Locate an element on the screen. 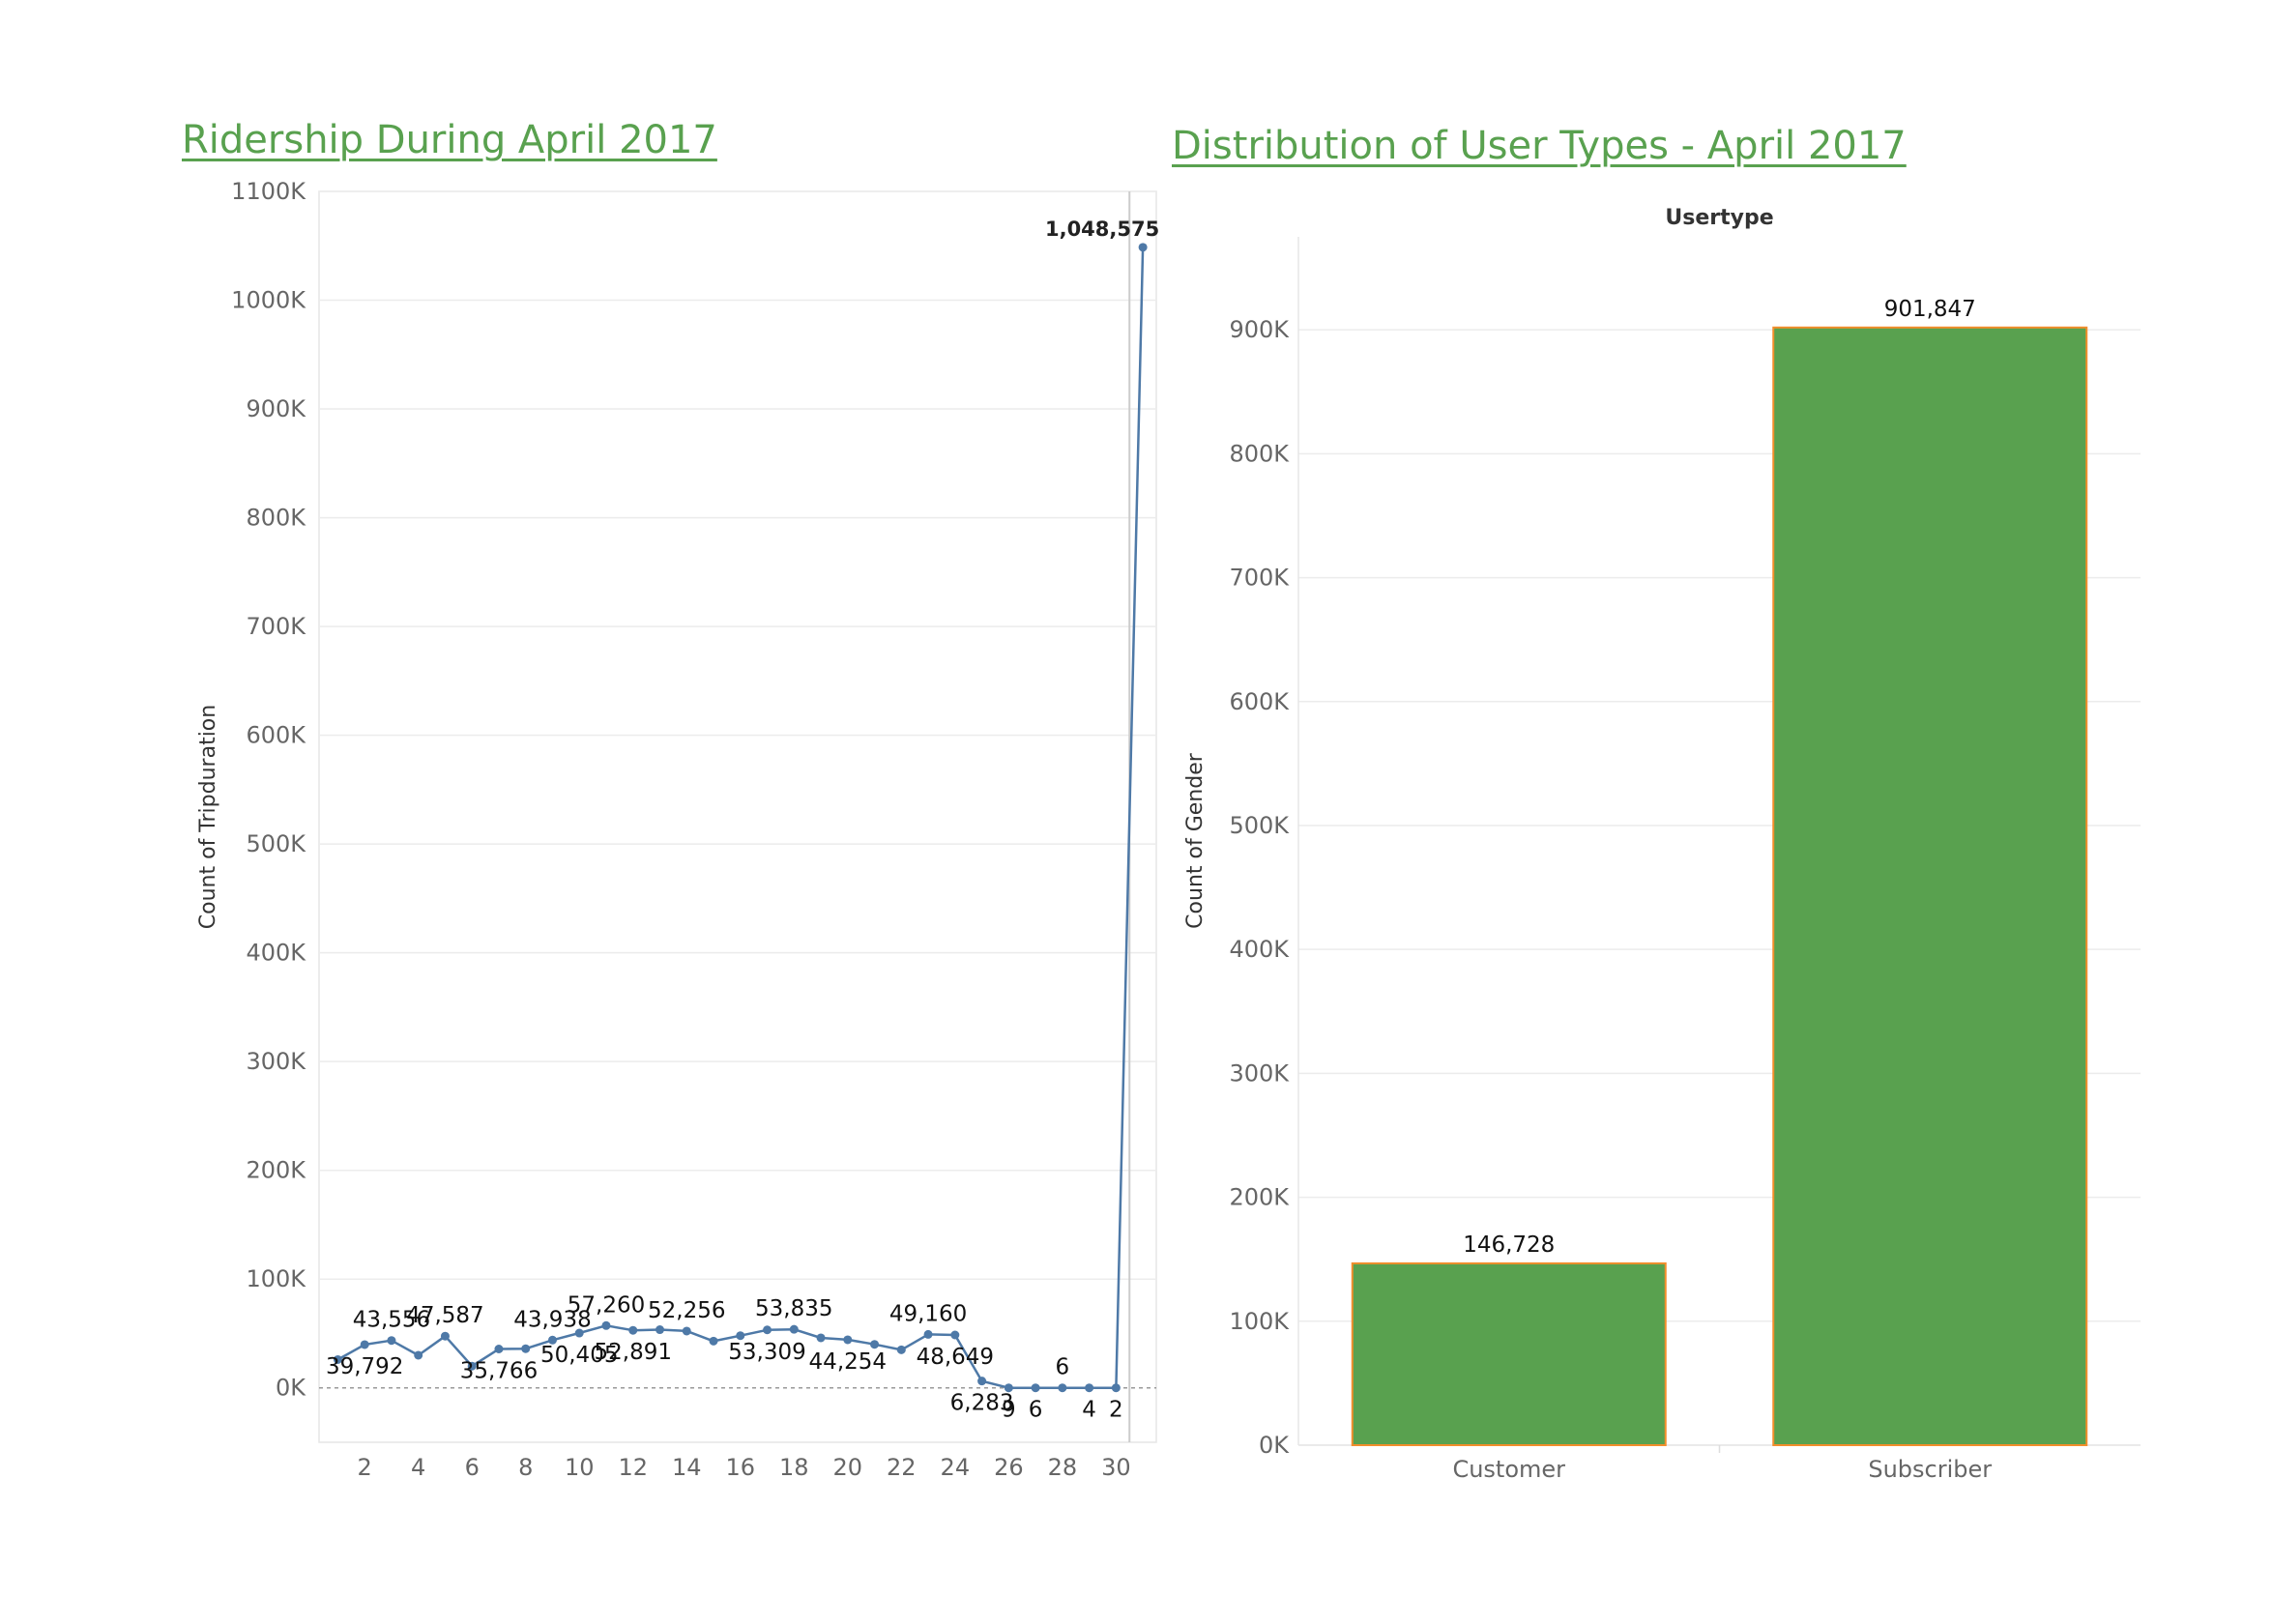 Image resolution: width=2272 pixels, height=1624 pixels. bar-y-tick-label: 800K is located at coordinates (1259, 454).